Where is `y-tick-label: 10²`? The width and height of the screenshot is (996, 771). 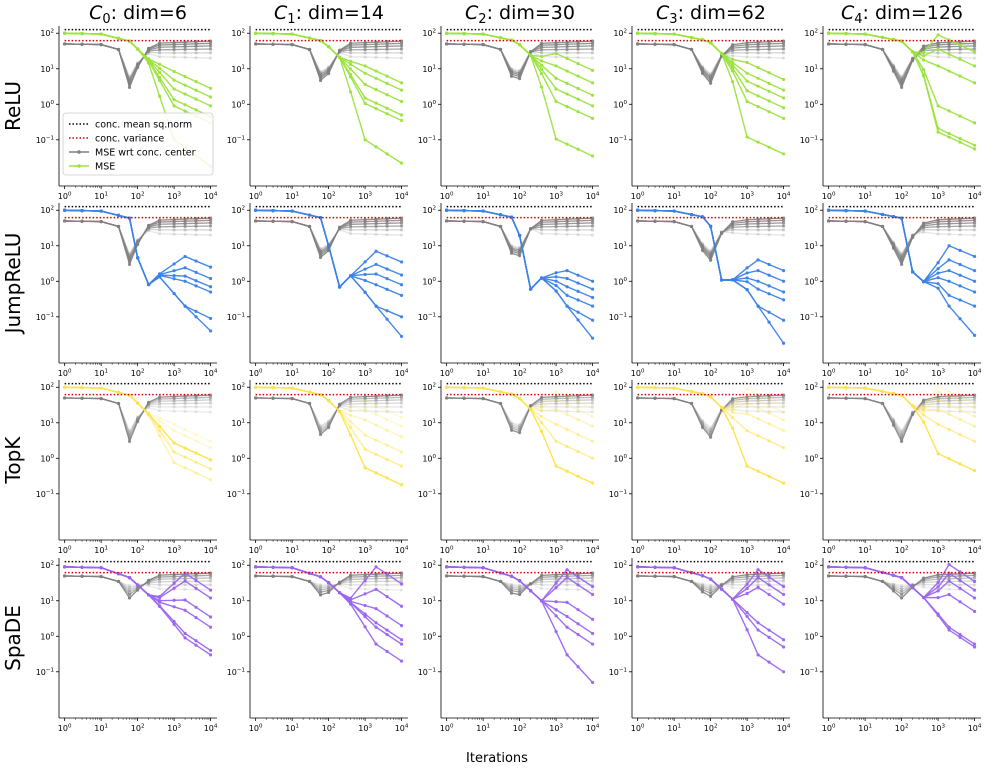 y-tick-label: 10² is located at coordinates (811, 211).